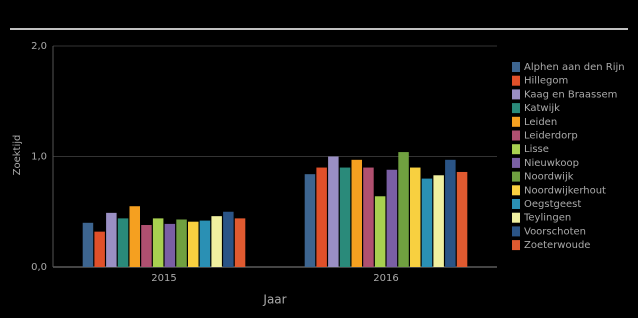 The height and width of the screenshot is (318, 638). What do you see at coordinates (163, 278) in the screenshot?
I see `x-tick-label: 2015` at bounding box center [163, 278].